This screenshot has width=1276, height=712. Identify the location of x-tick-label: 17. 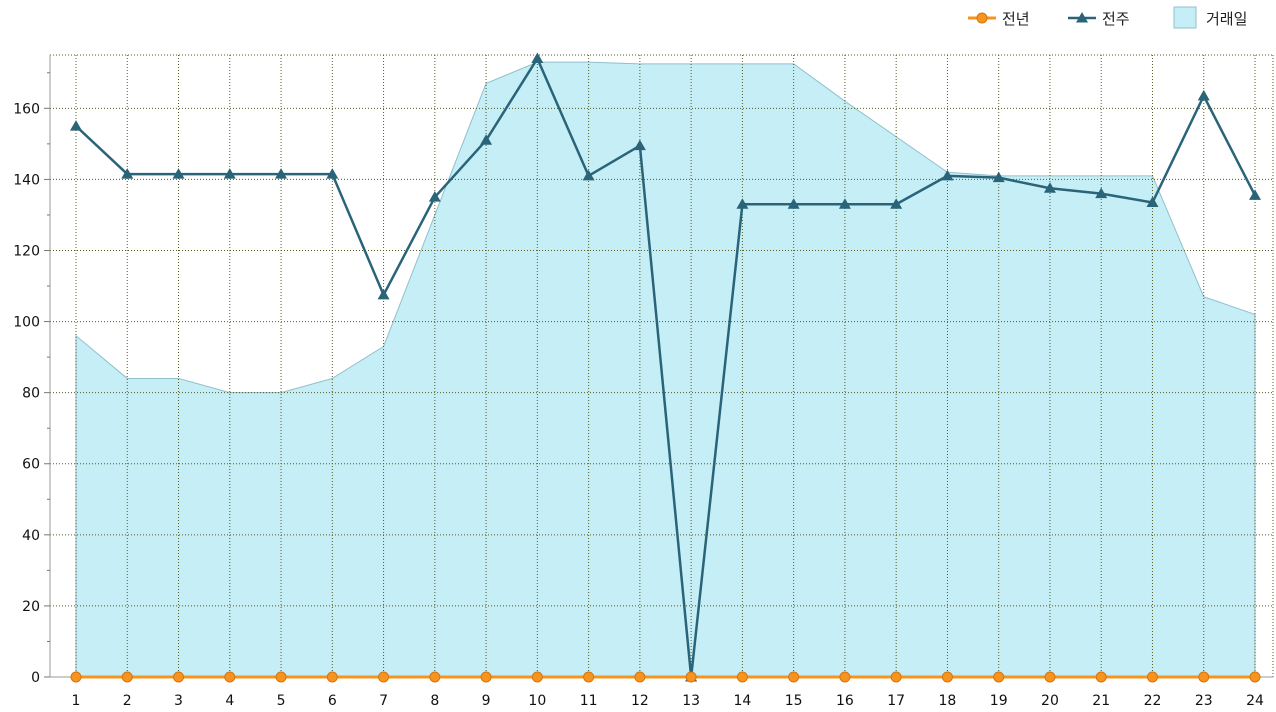
(896, 701).